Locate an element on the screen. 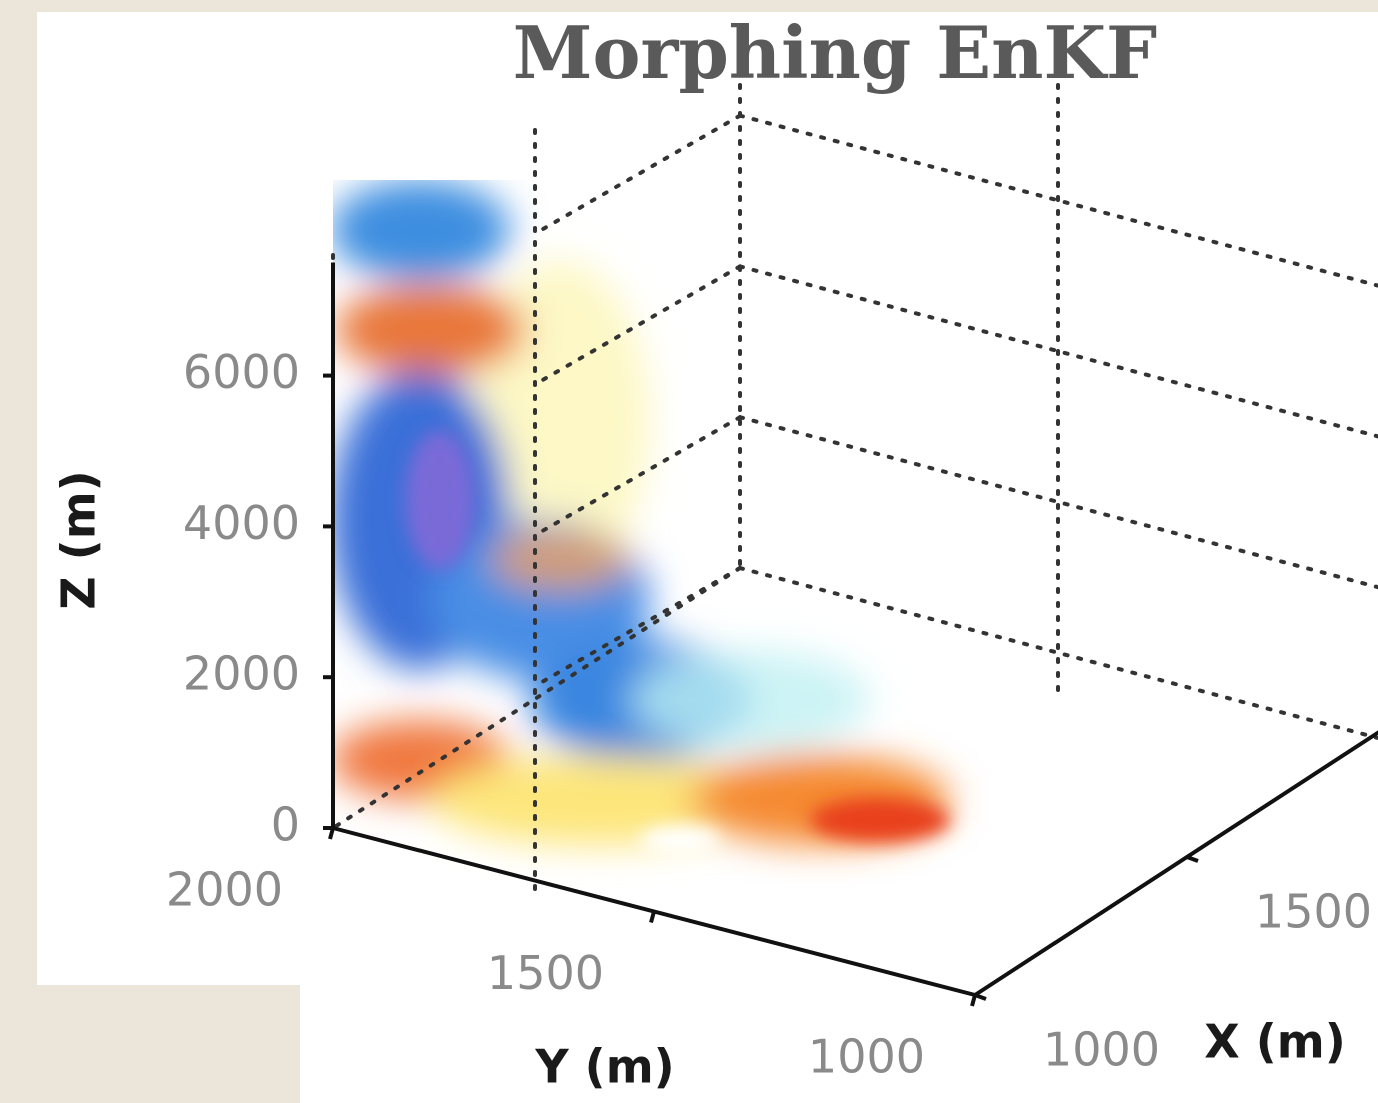 Image resolution: width=1378 pixels, height=1103 pixels. grid-edge is located at coordinates (536, 698).